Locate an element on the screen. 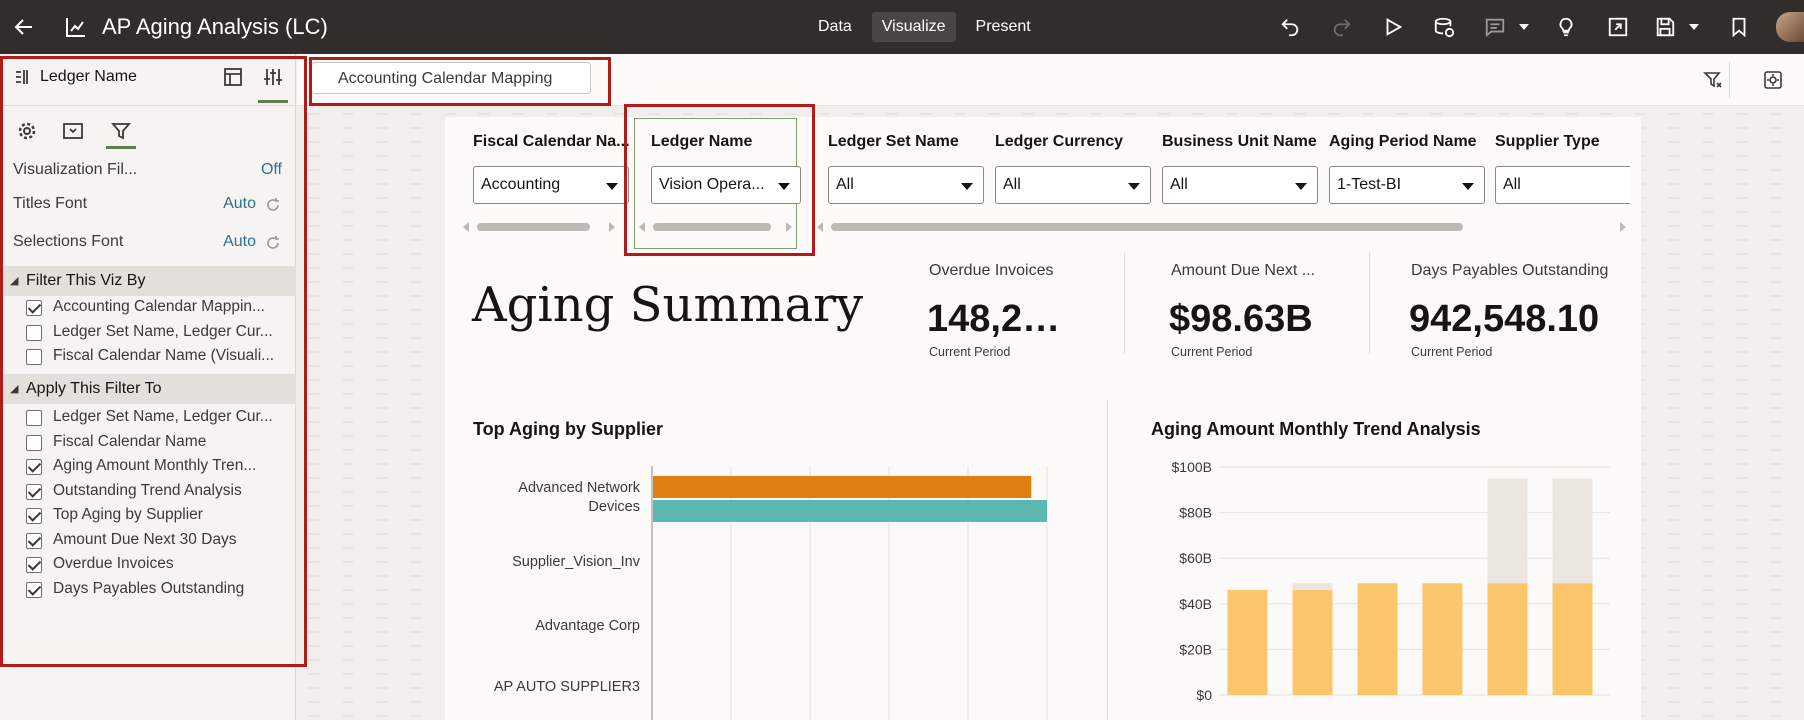 The image size is (1804, 720). kpi-value: 942,548.10 is located at coordinates (1504, 319).